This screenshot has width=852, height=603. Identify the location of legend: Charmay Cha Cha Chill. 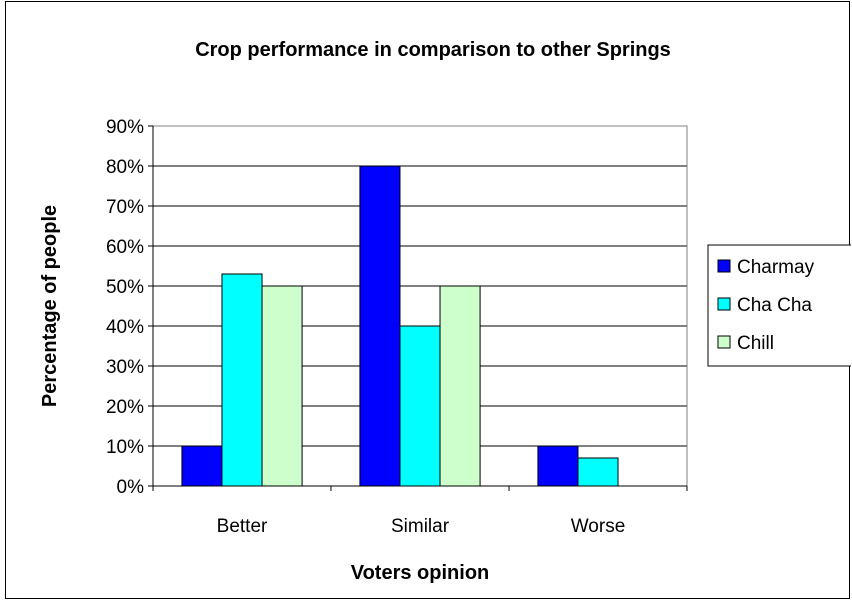
(779, 305).